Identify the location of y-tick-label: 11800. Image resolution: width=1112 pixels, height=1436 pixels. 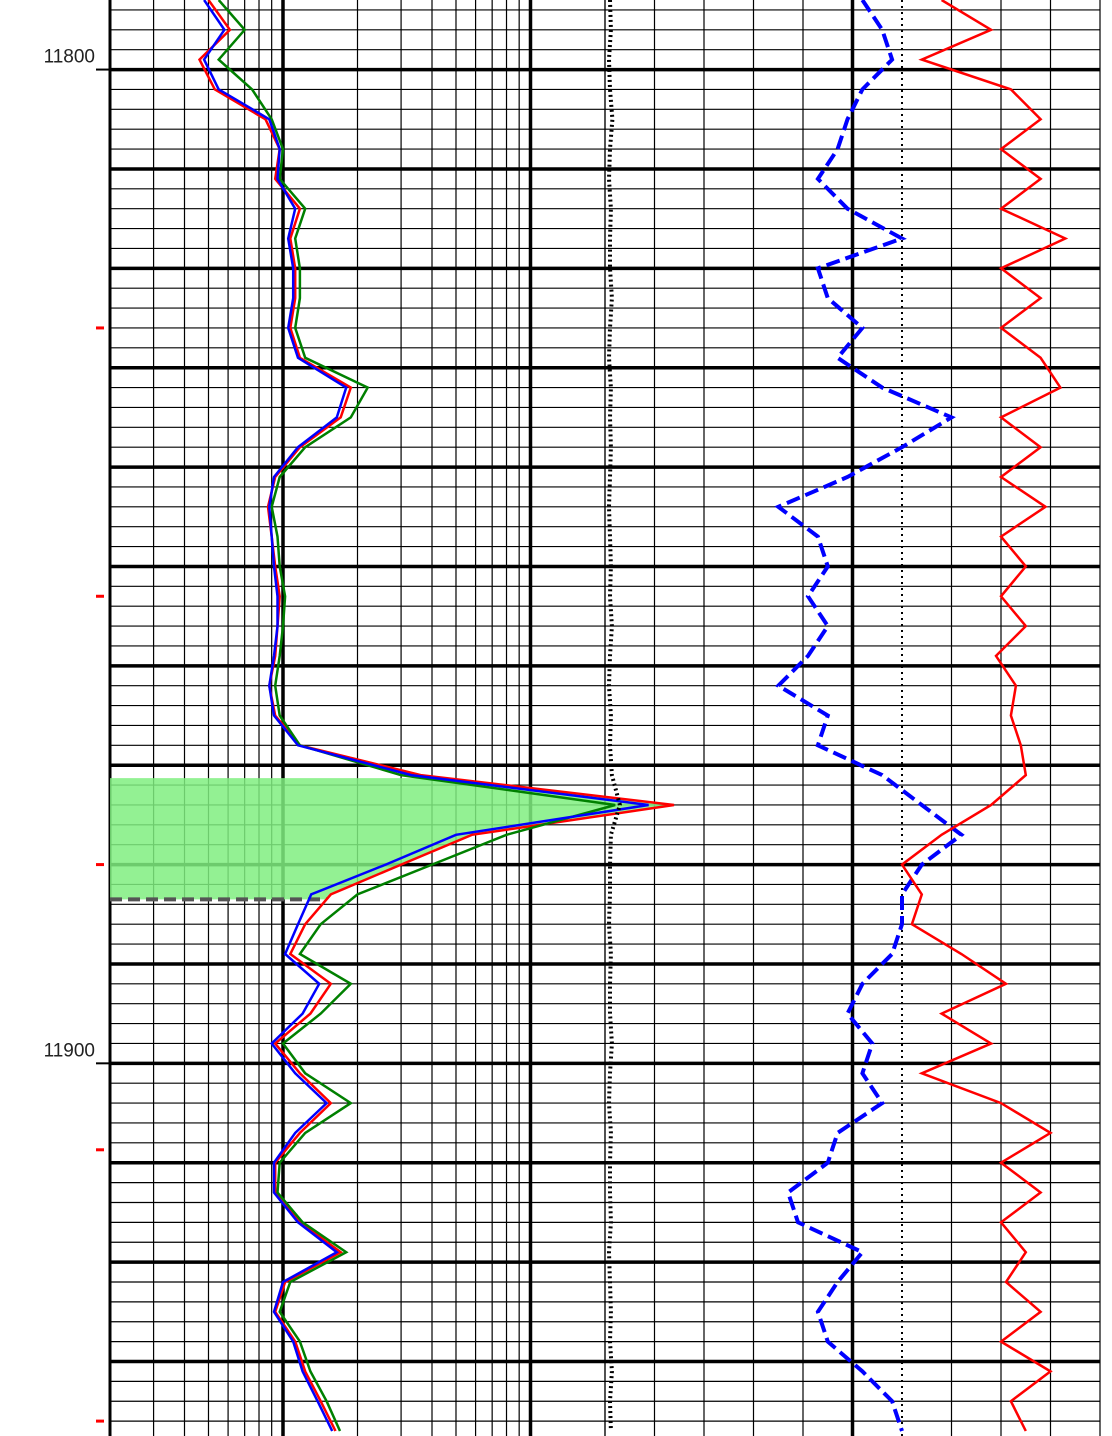
(69, 57).